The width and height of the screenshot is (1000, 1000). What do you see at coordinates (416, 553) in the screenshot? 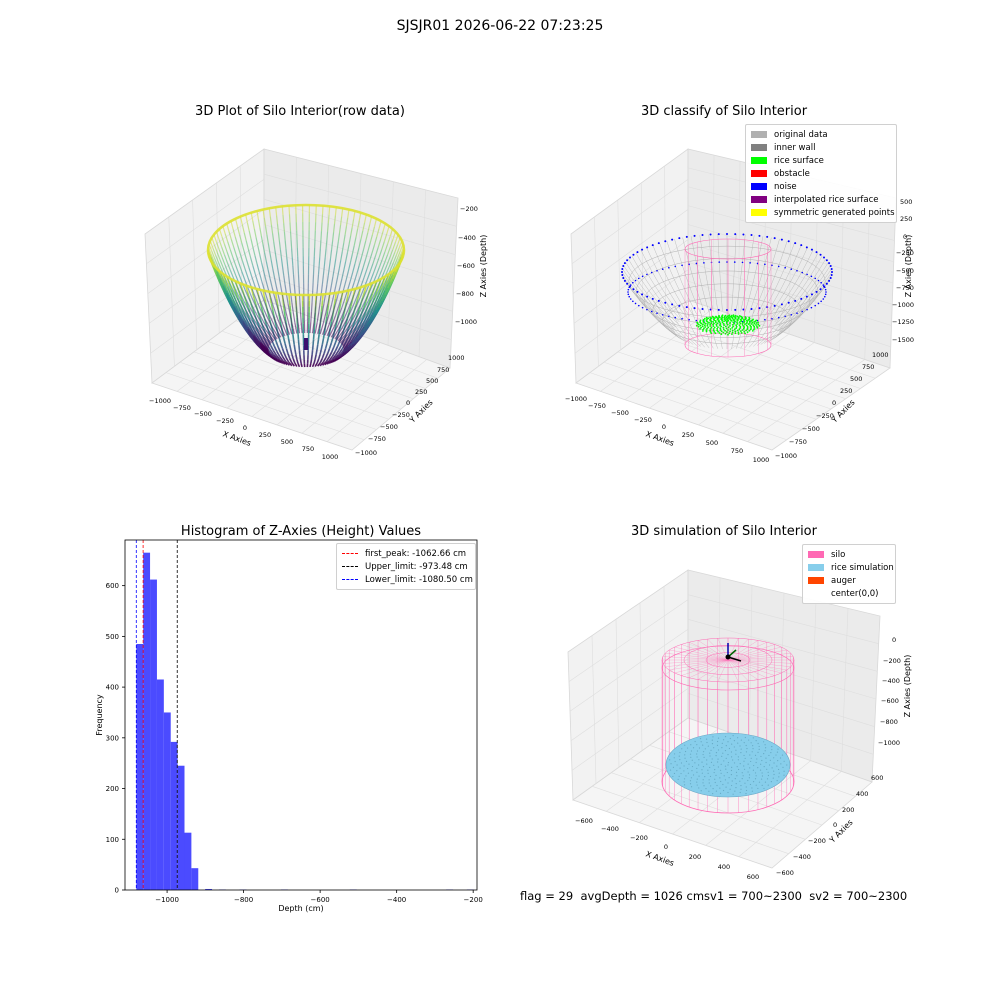
I see `legend-label: first_peak: -1062.66 cm` at bounding box center [416, 553].